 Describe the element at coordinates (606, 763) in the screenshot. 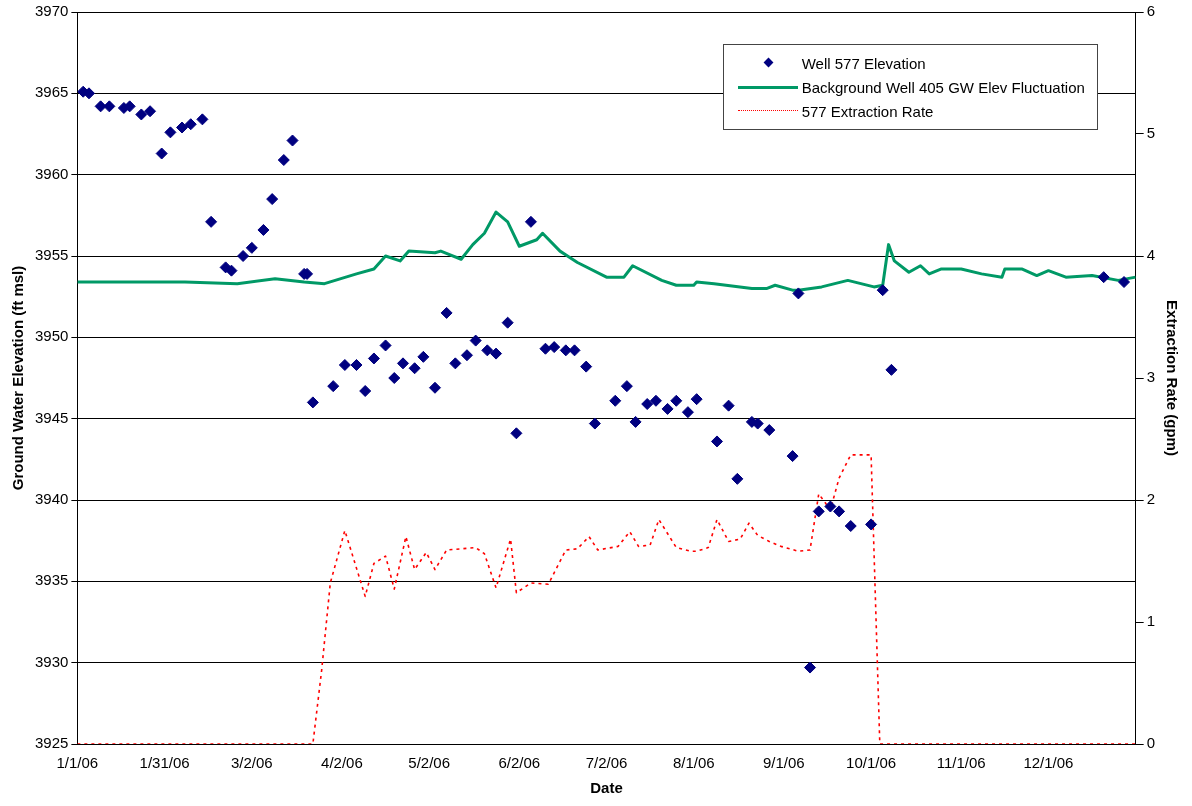

I see `x-tick-label: 7/2/06` at that location.